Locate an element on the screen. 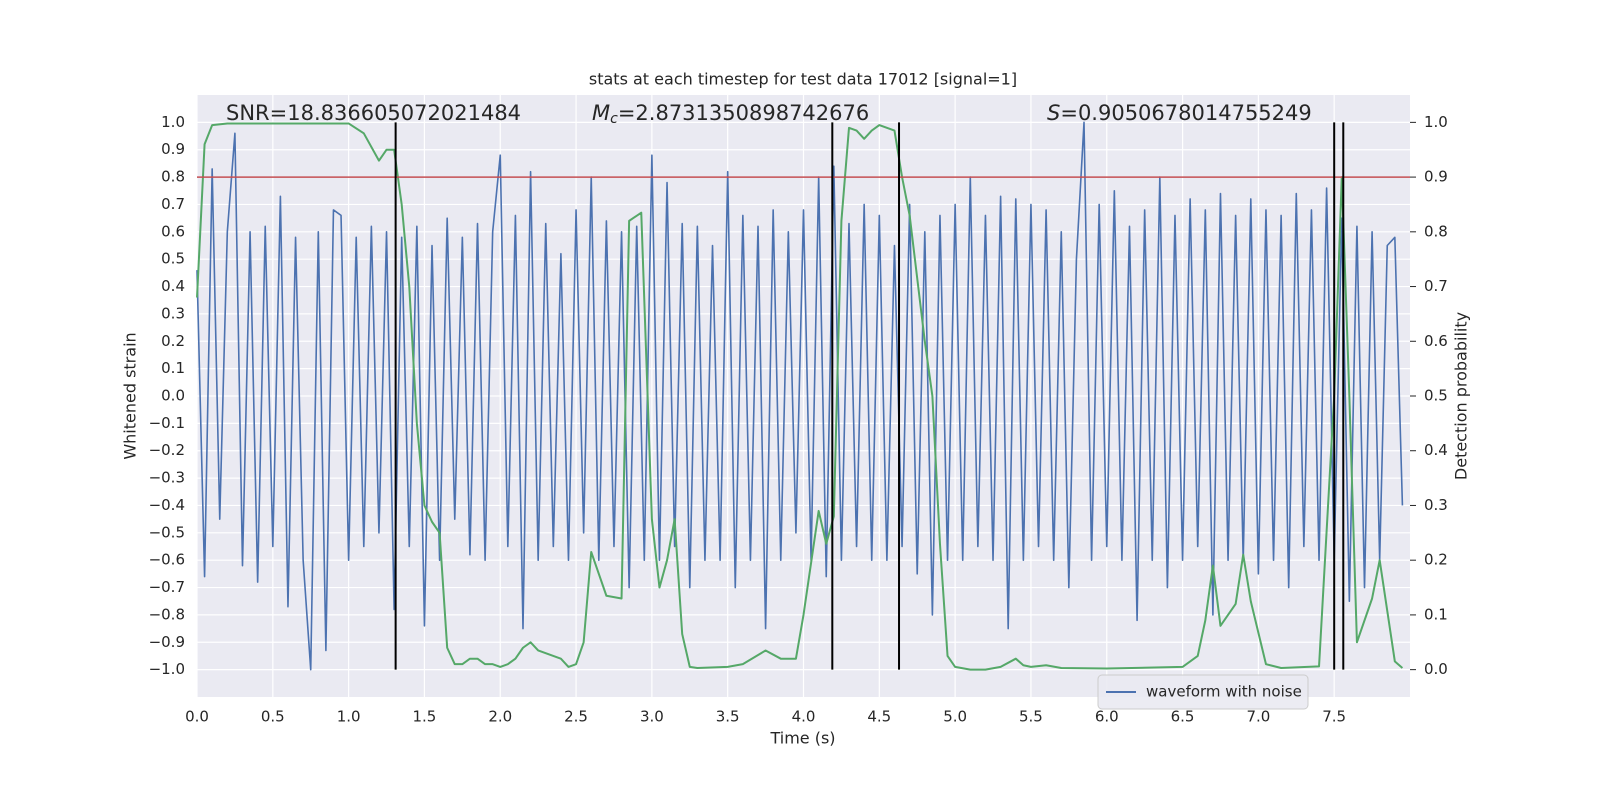 The height and width of the screenshot is (800, 1600). x-tick-label: 5.0 is located at coordinates (955, 717).